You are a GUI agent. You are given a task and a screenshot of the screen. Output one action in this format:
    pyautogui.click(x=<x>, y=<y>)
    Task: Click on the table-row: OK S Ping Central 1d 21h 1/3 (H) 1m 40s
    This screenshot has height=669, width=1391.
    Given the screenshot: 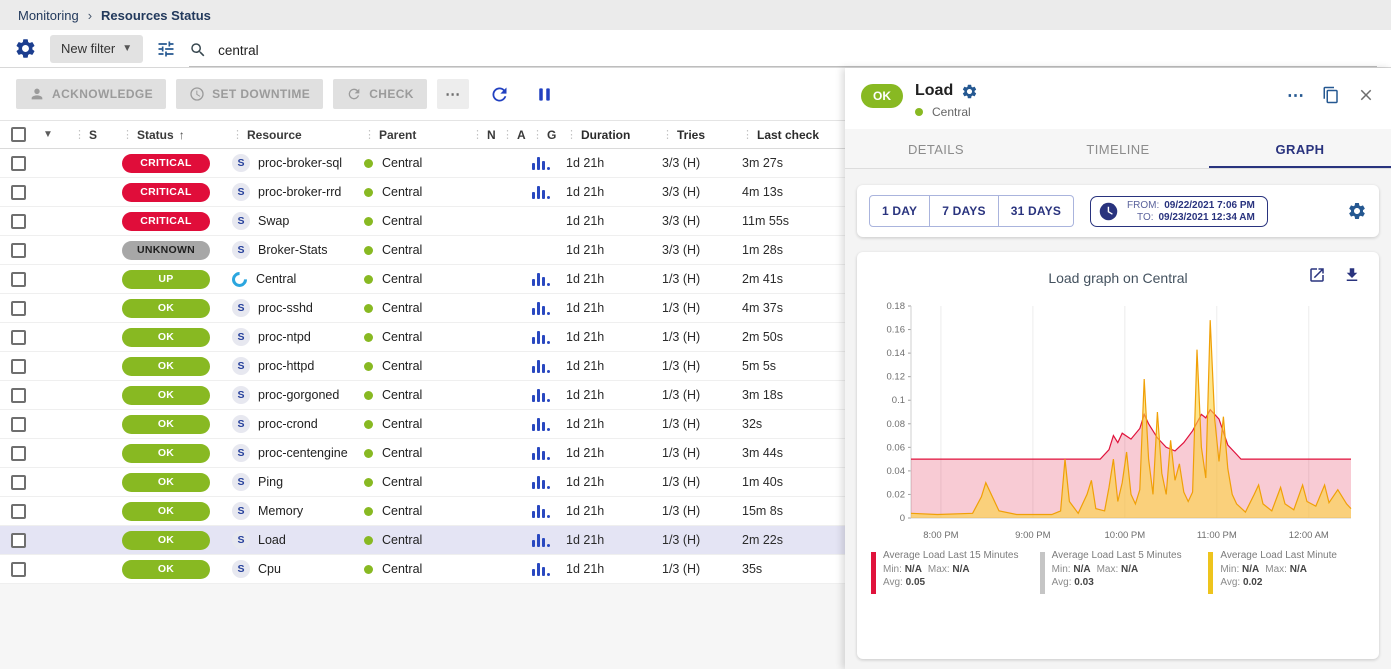 What is the action you would take?
    pyautogui.click(x=422, y=482)
    